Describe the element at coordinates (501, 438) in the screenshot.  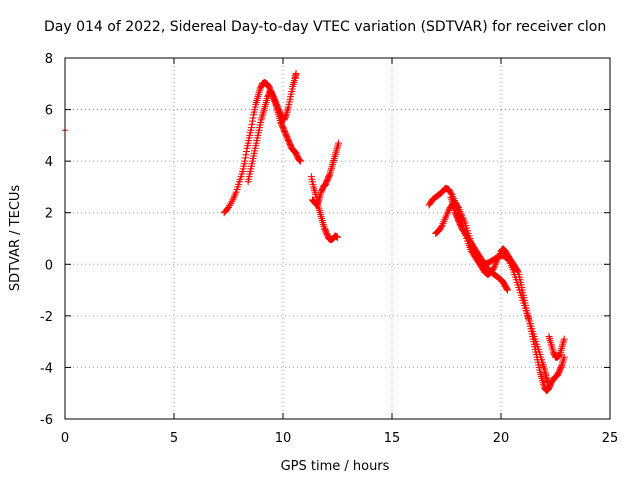
I see `x-tick-label: 20` at that location.